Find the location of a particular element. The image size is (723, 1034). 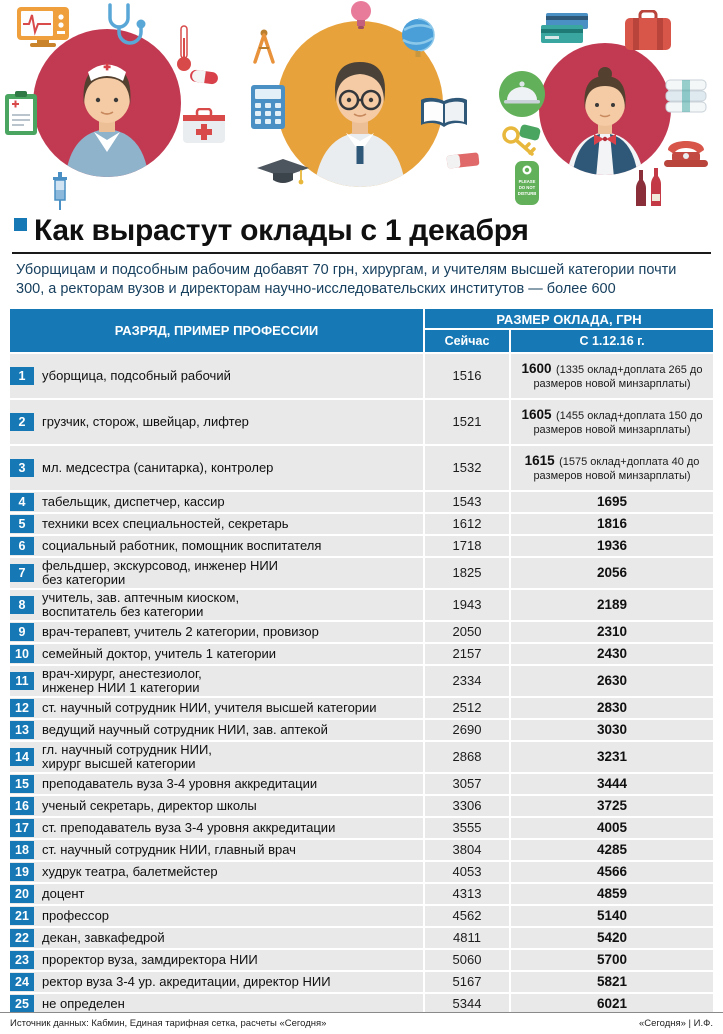

salary-new-value: 1816 is located at coordinates (612, 524).